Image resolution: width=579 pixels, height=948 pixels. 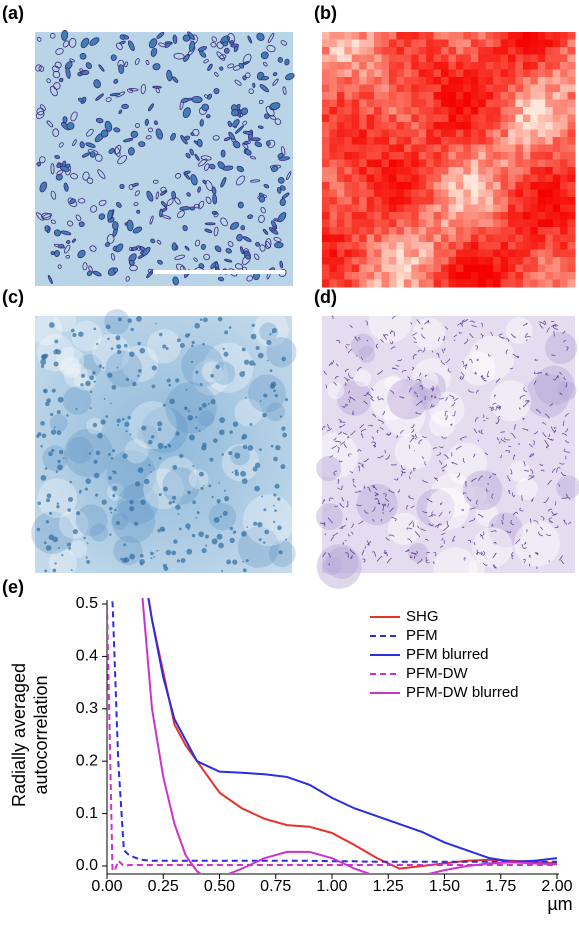 I want to click on haze, so click(x=212, y=372).